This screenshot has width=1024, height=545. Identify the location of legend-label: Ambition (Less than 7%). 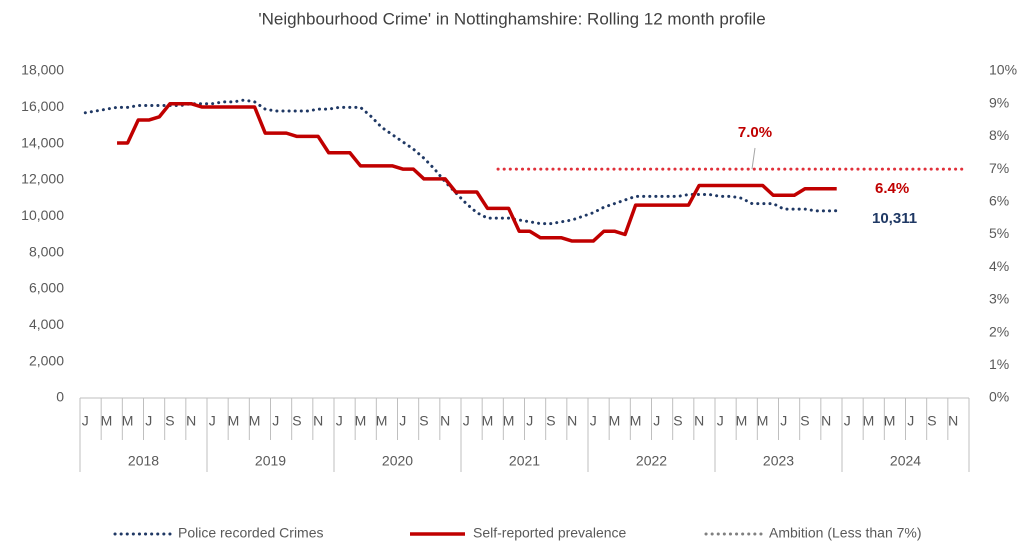
(845, 533).